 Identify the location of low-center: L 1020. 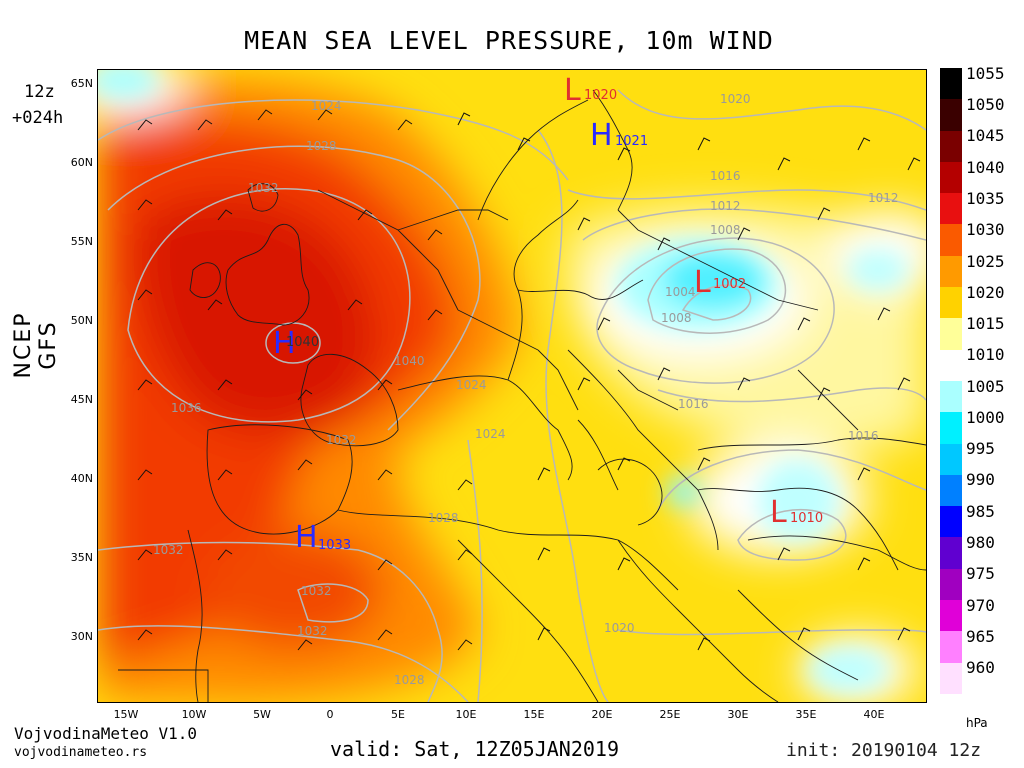
(590, 90).